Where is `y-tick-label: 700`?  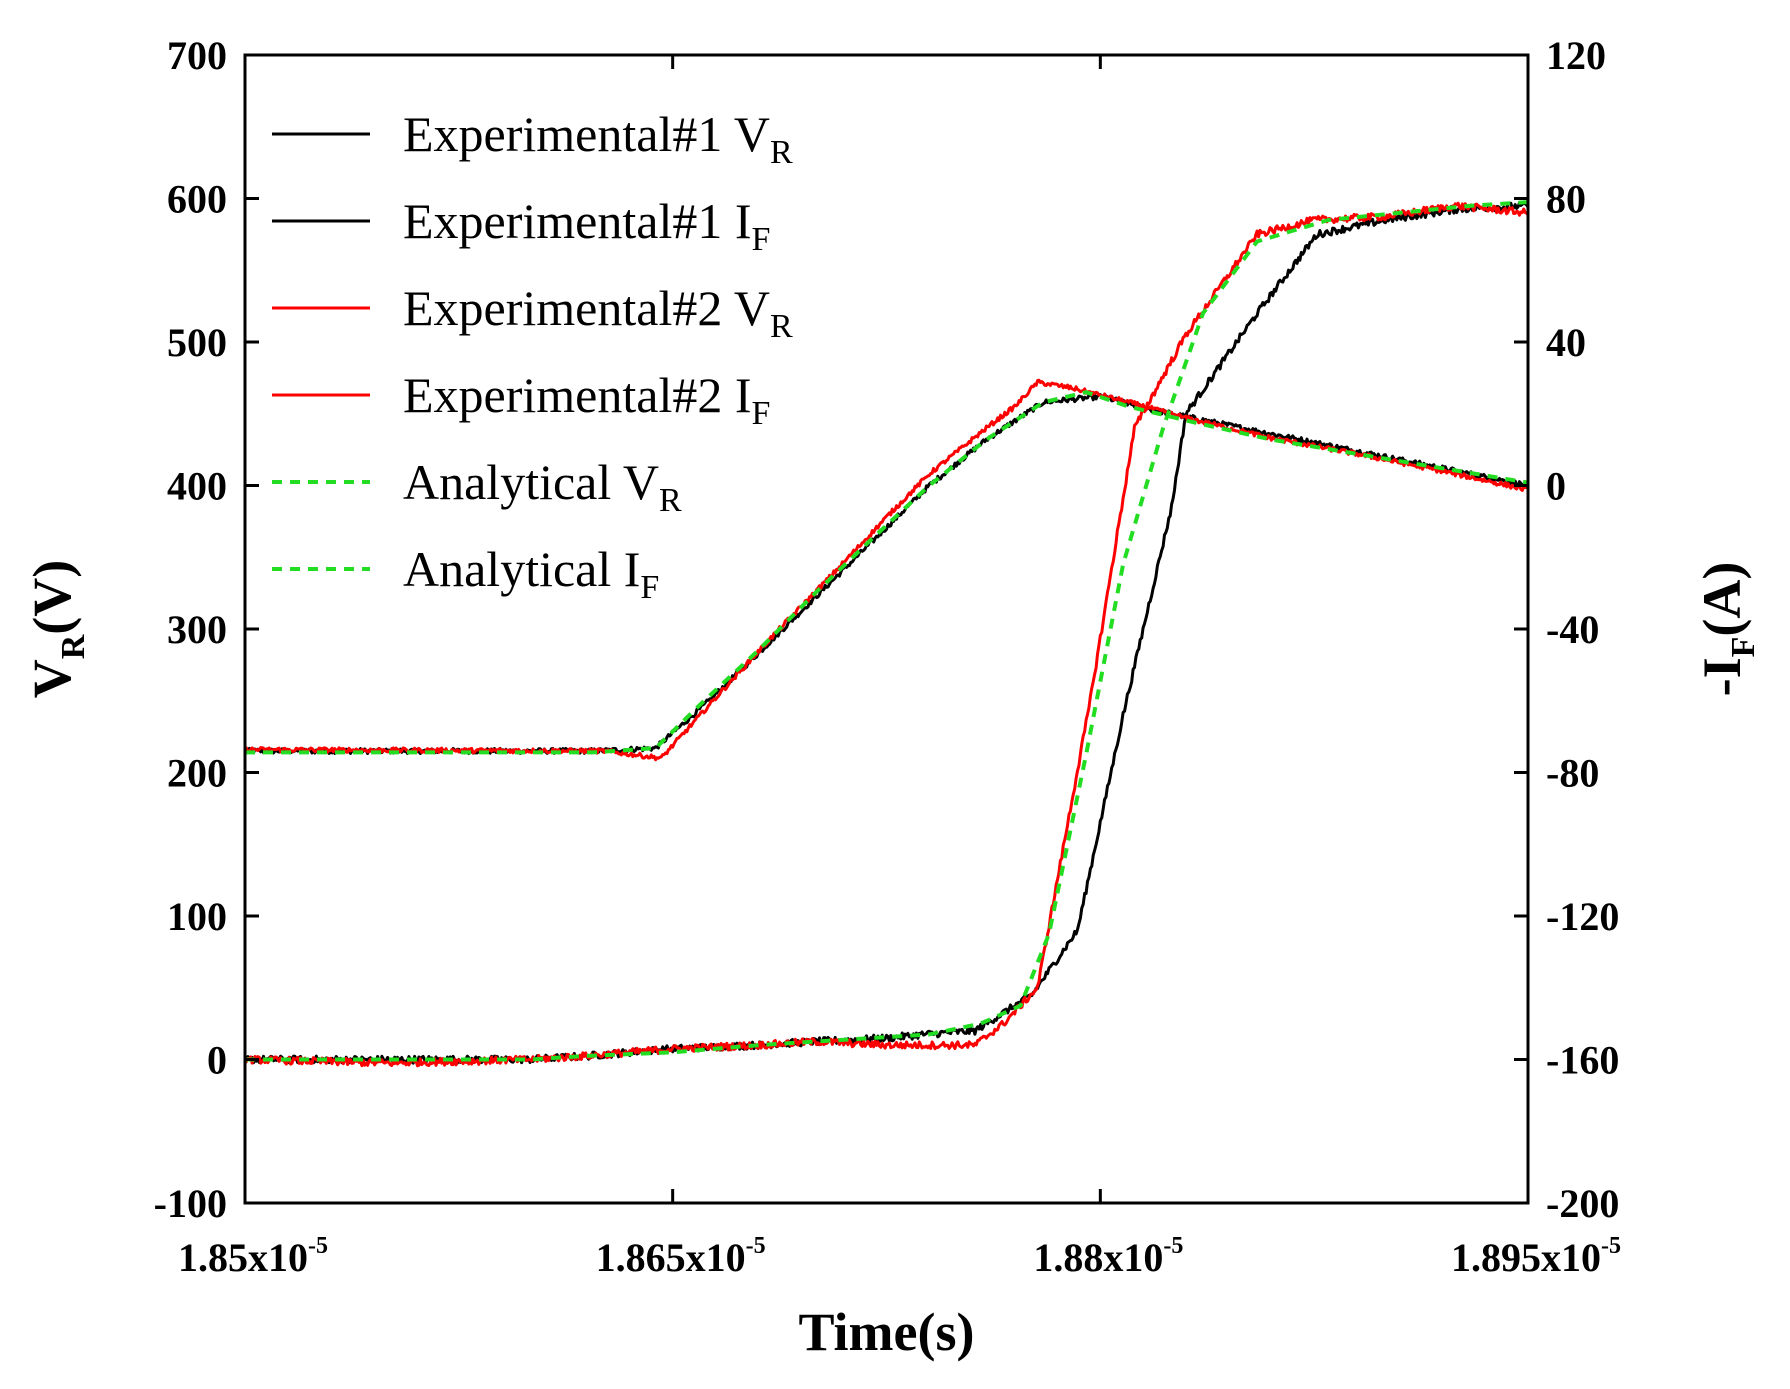 y-tick-label: 700 is located at coordinates (197, 55).